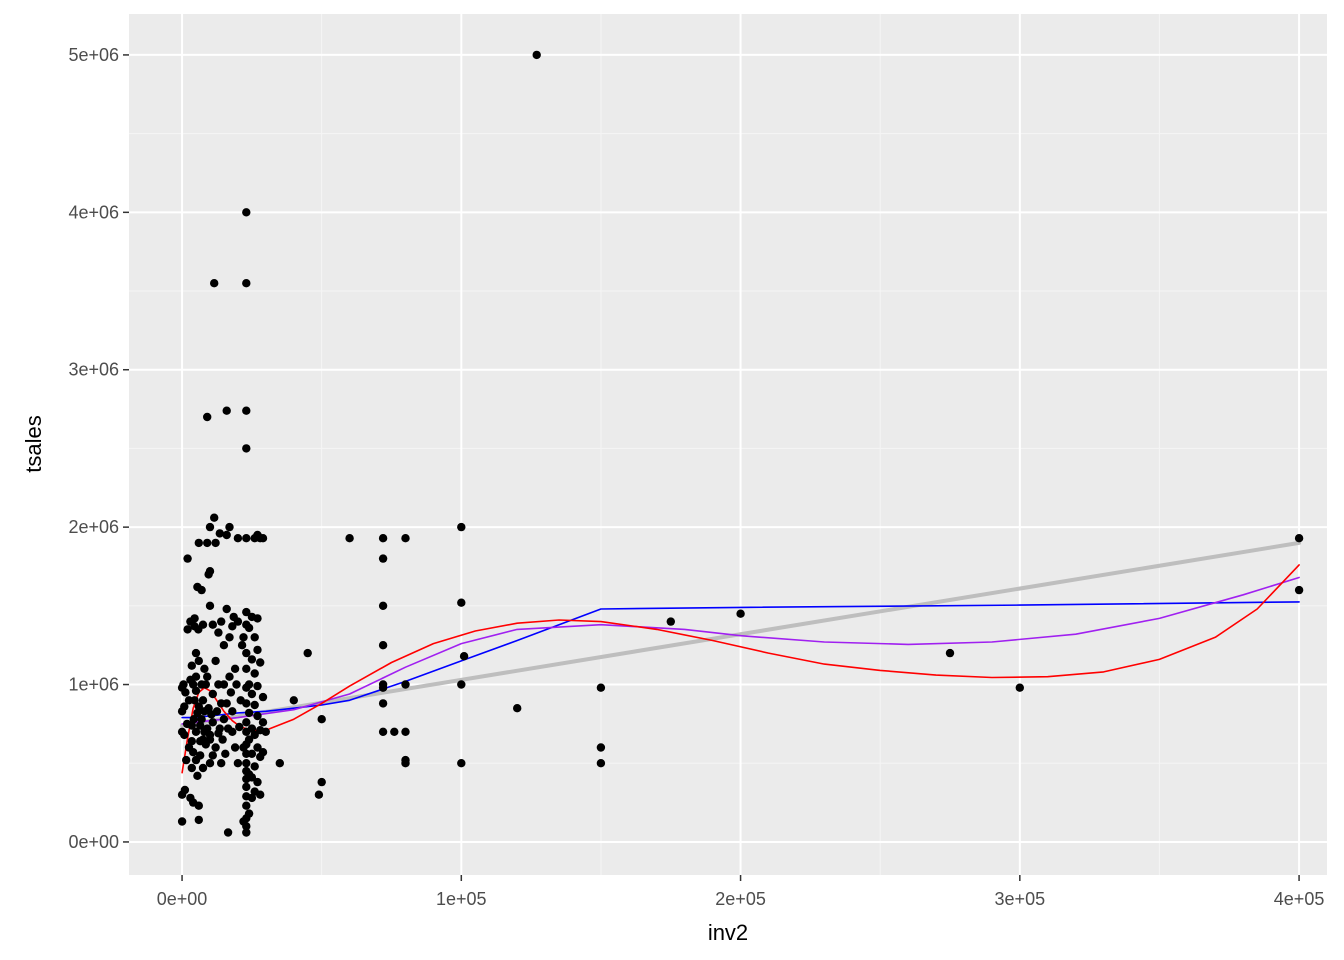 This screenshot has height=960, width=1344. What do you see at coordinates (93, 842) in the screenshot?
I see `y-tick-label: 0e+00` at bounding box center [93, 842].